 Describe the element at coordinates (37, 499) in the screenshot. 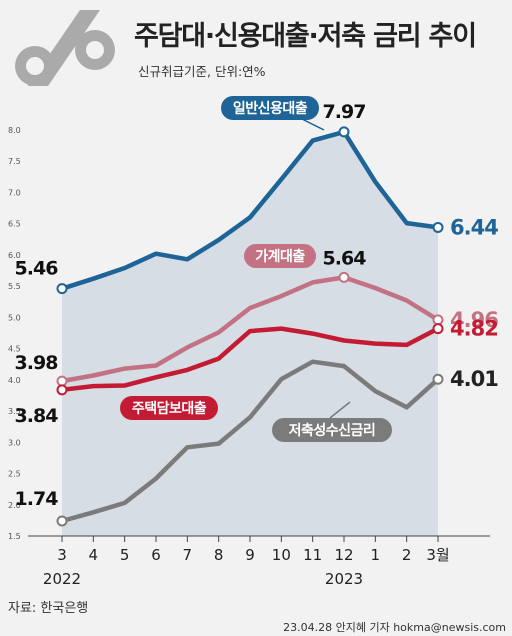

I see `data-value-label: 1.74` at that location.